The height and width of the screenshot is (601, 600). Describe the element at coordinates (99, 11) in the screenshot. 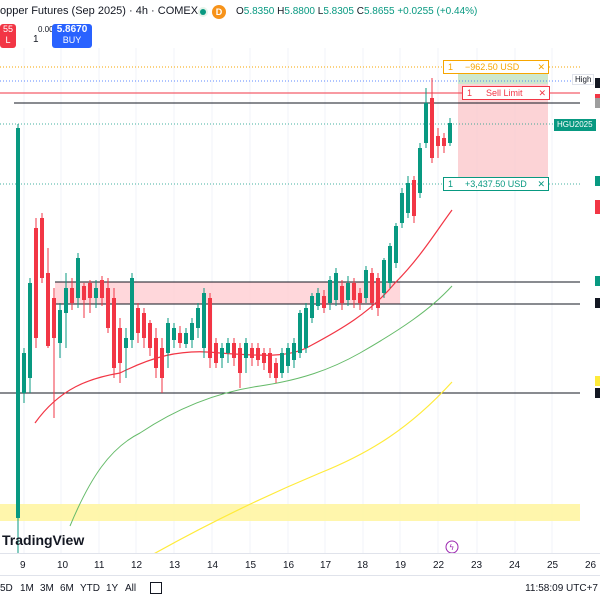

I see `symbol-title: opper Futures (Sep 2025) · 4h · COMEX` at that location.